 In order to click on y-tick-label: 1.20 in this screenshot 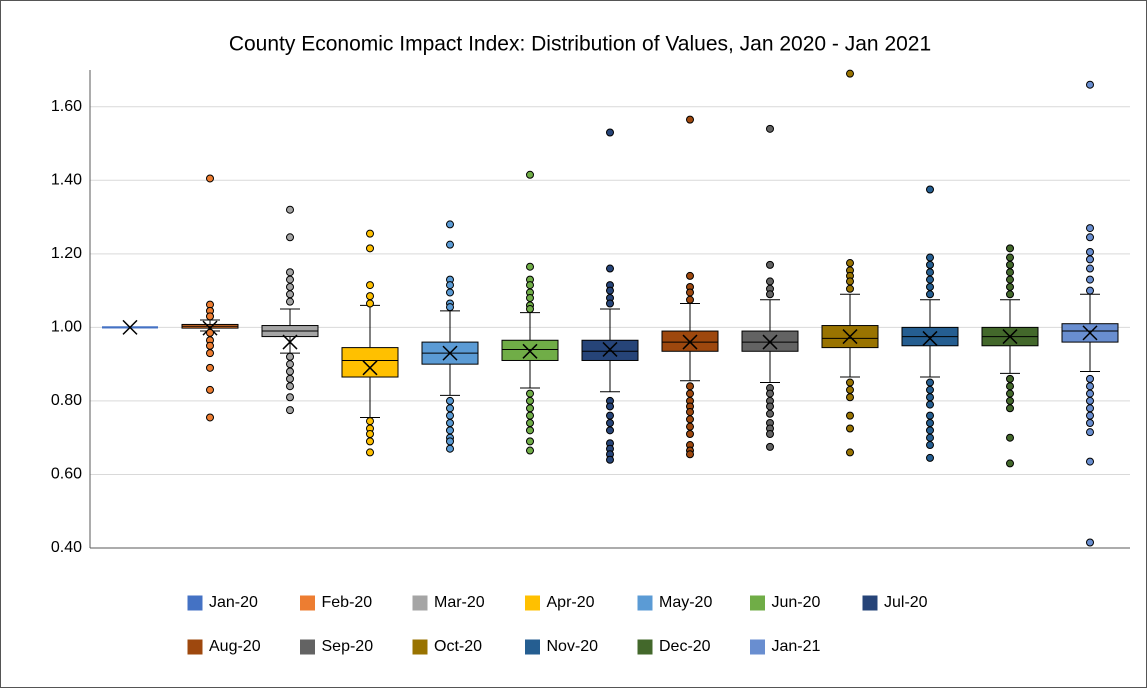, I will do `click(66, 253)`.